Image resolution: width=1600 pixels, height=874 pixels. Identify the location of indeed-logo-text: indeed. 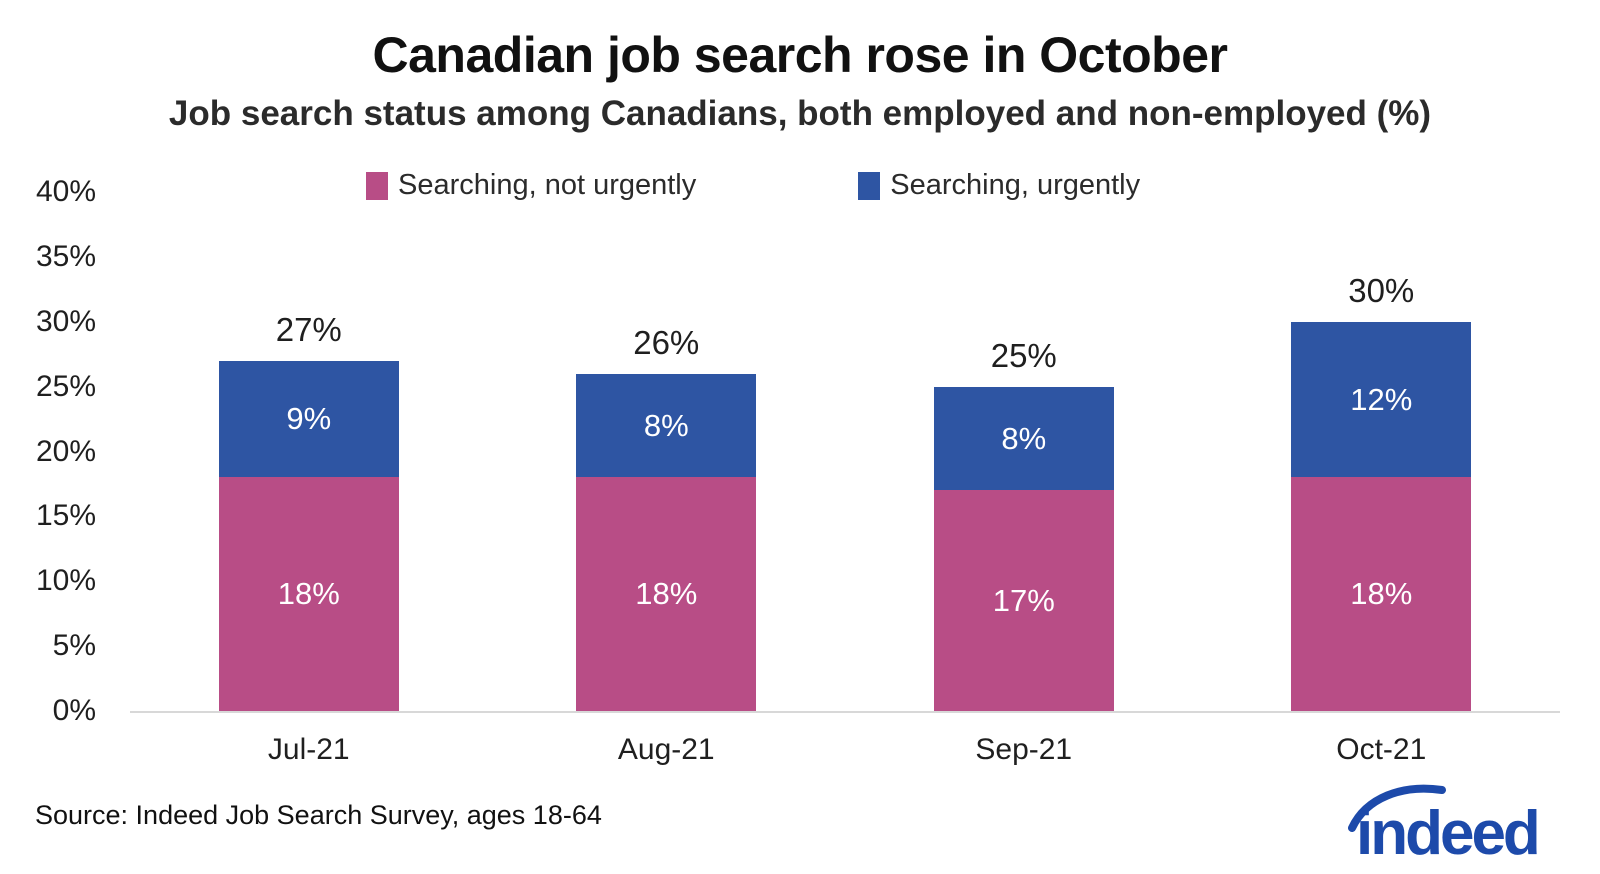
(1447, 829).